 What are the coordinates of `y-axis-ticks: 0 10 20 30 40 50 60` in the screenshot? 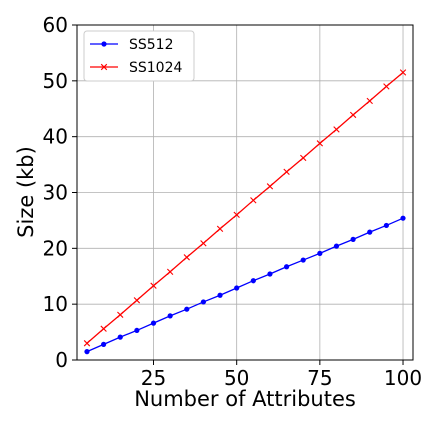 It's located at (60, 192).